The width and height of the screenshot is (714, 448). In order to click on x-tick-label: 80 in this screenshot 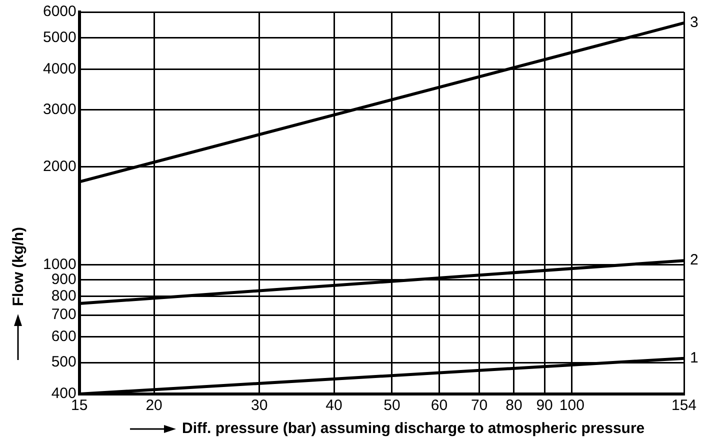, I will do `click(514, 405)`.